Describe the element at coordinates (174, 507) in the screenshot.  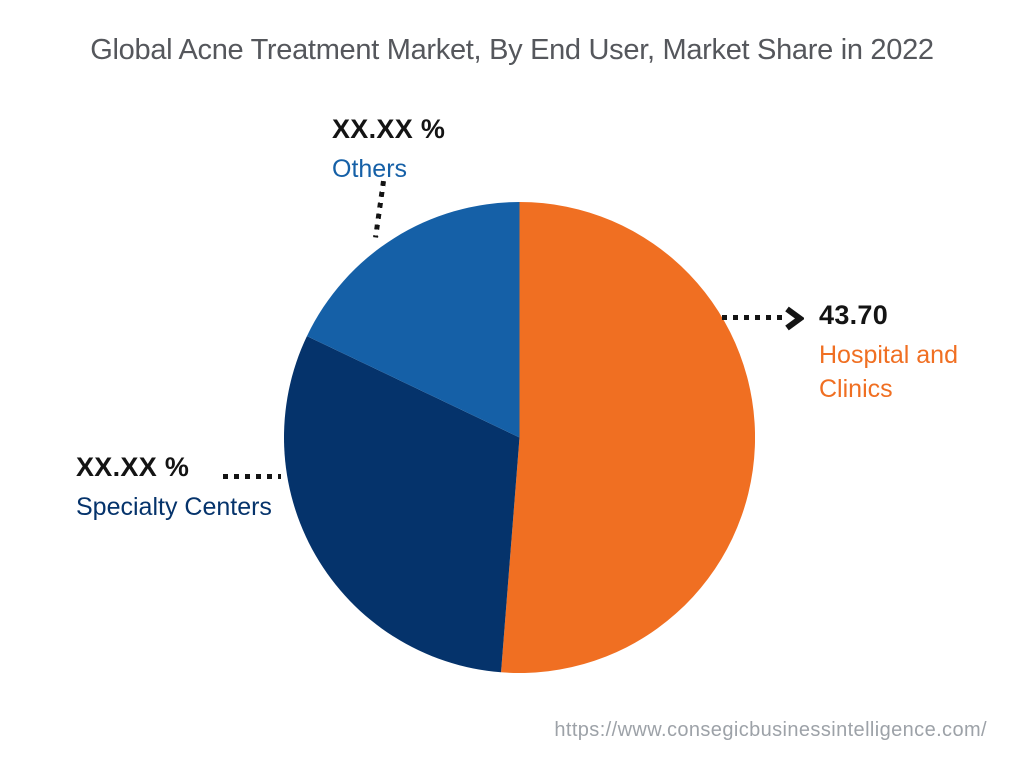
I see `specialty-label: Specialty Centers` at that location.